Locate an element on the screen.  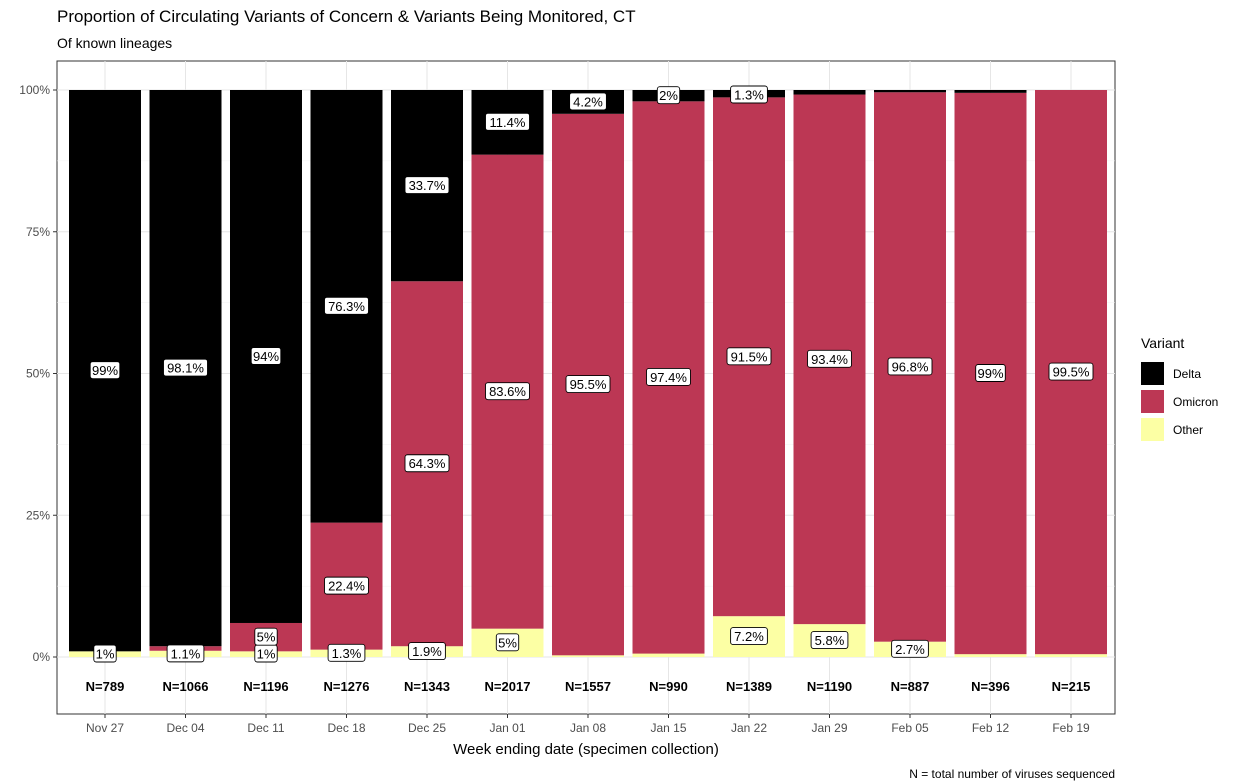
data-label: 91.5% is located at coordinates (749, 356).